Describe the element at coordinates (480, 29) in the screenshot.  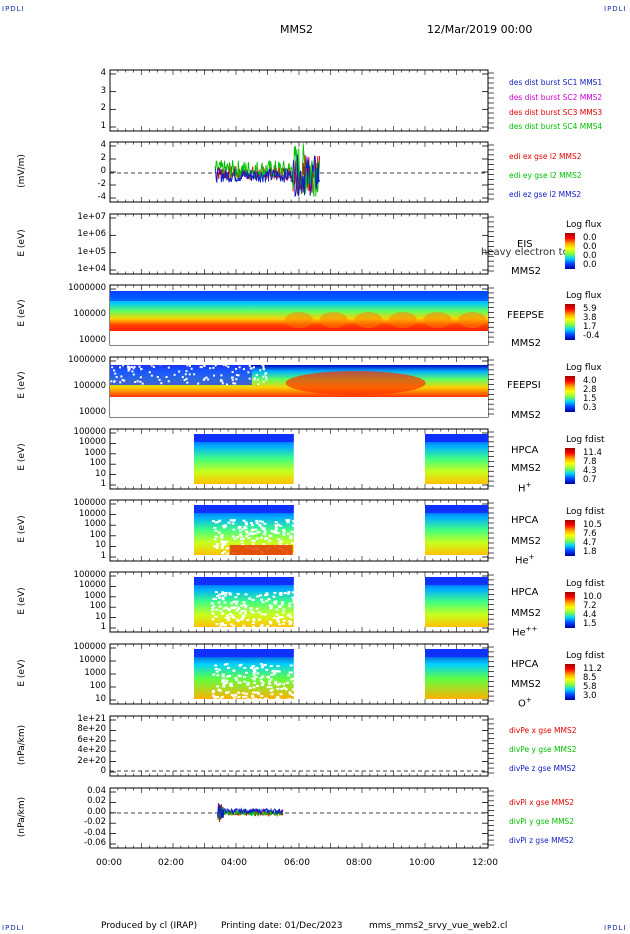
I see `date-title: 12/Mar/2019 00:00` at that location.